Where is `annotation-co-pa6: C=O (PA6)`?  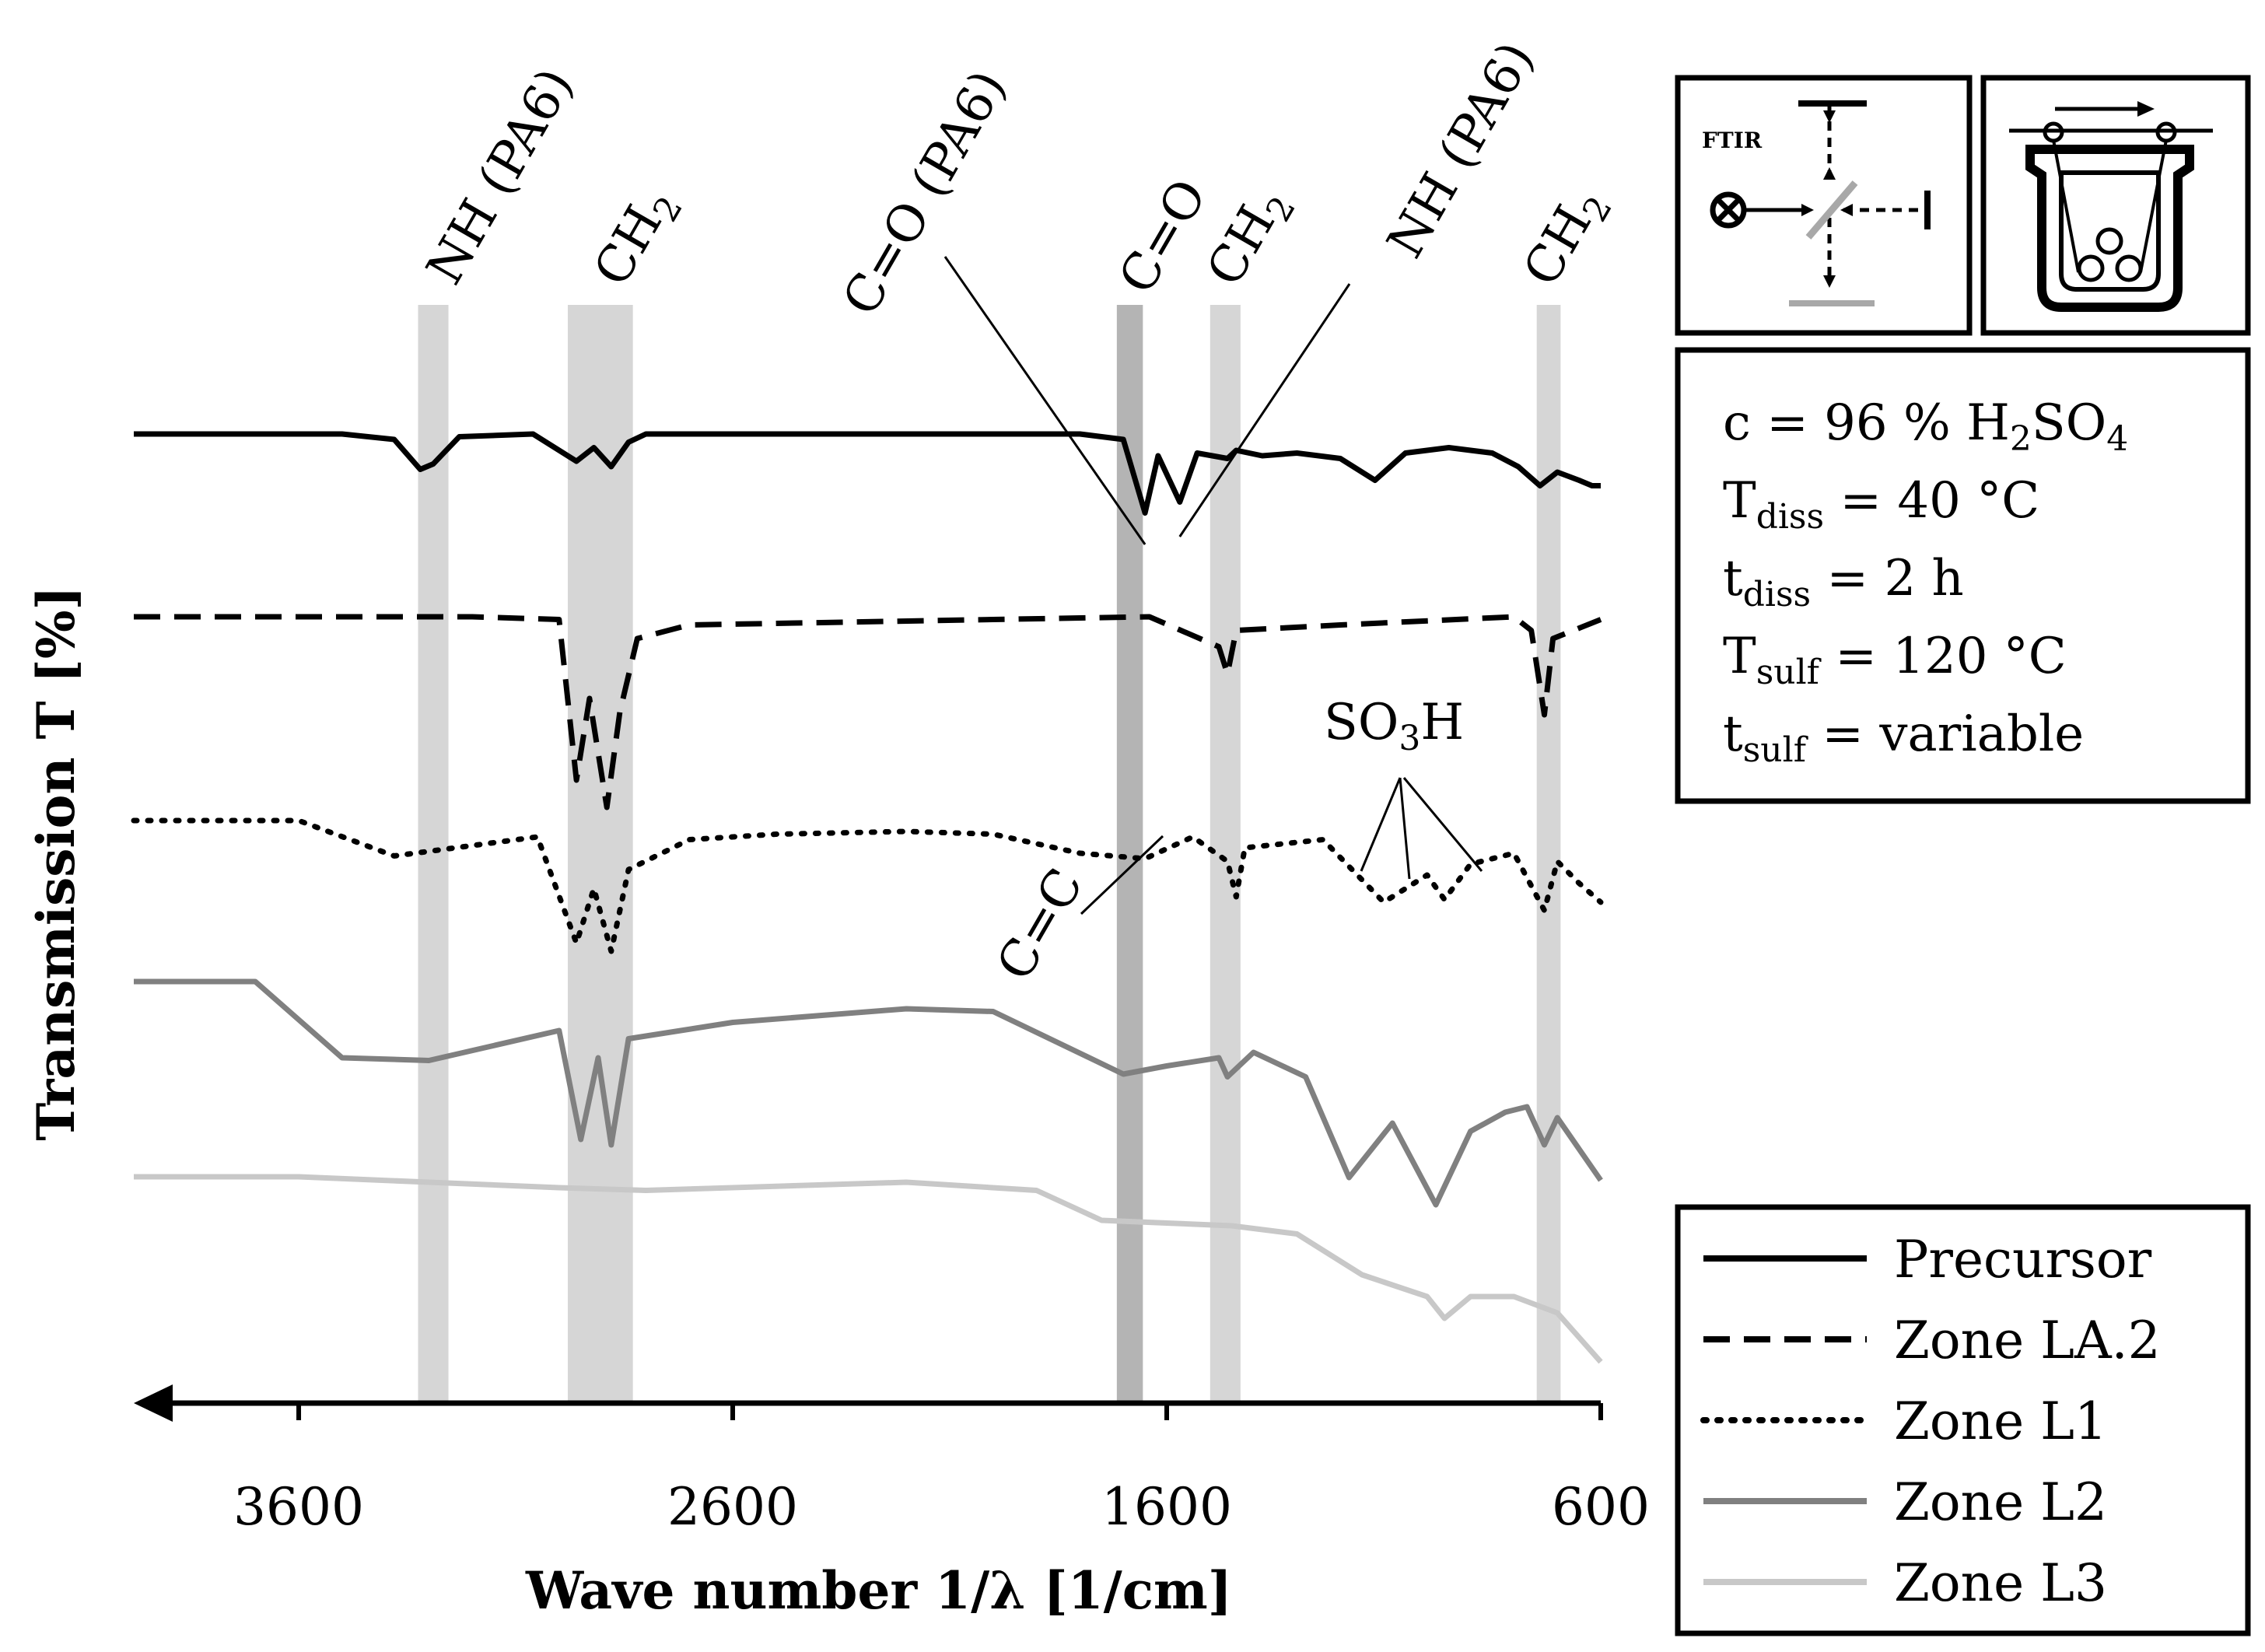
annotation-co-pa6: C=O (PA6) is located at coordinates (925, 193).